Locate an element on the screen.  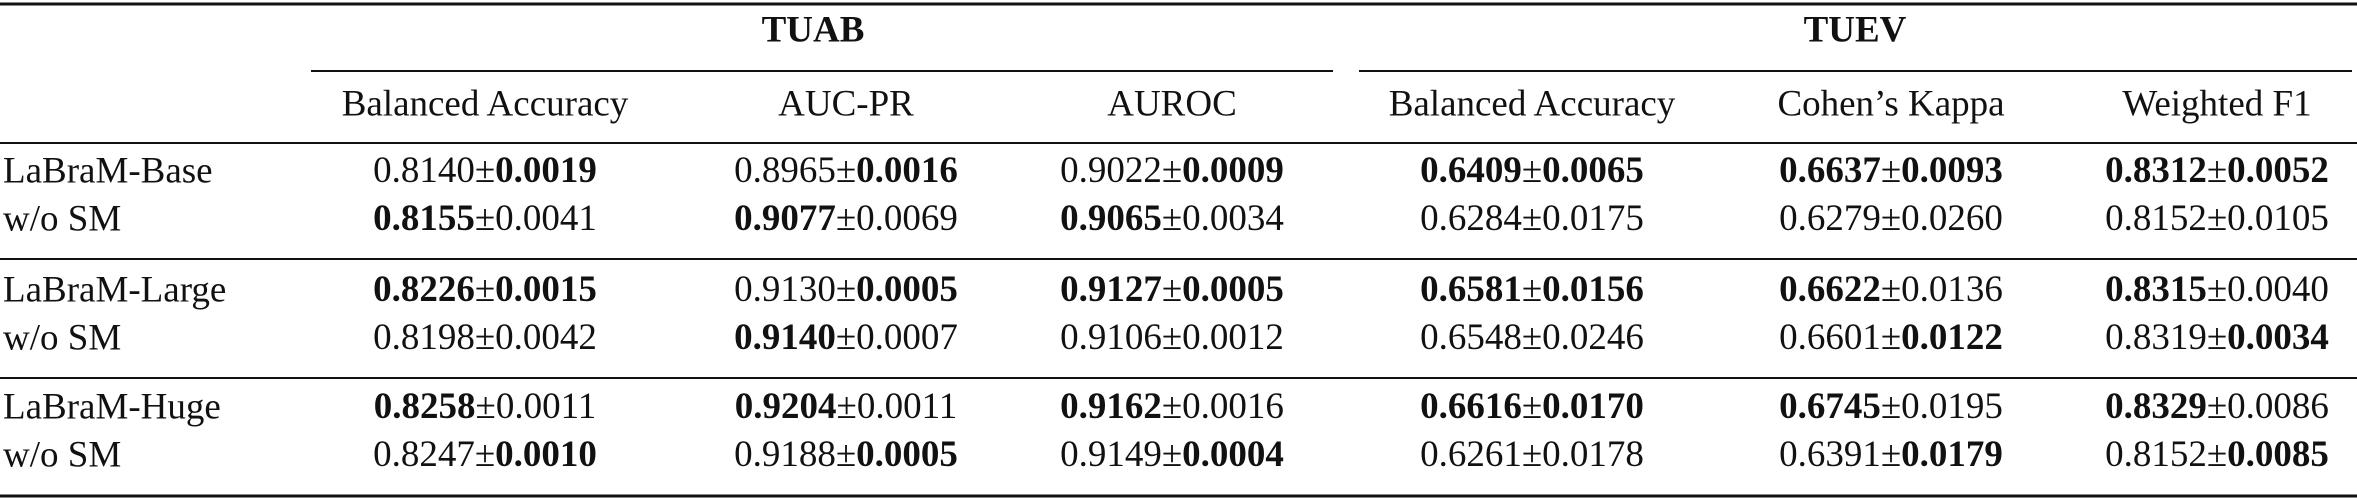
cell: 0.6284±0.0175 is located at coordinates (1532, 218).